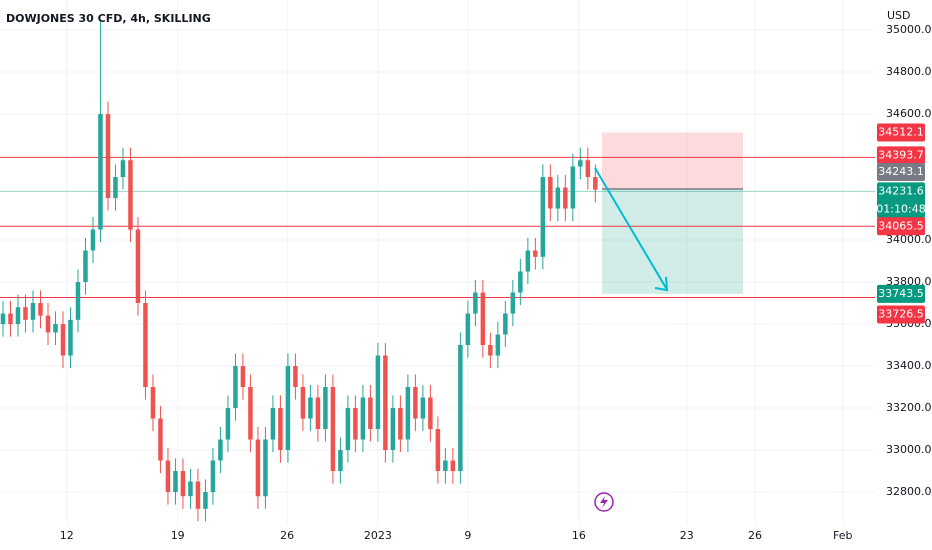 The height and width of the screenshot is (550, 932). Describe the element at coordinates (604, 502) in the screenshot. I see `lightning` at that location.